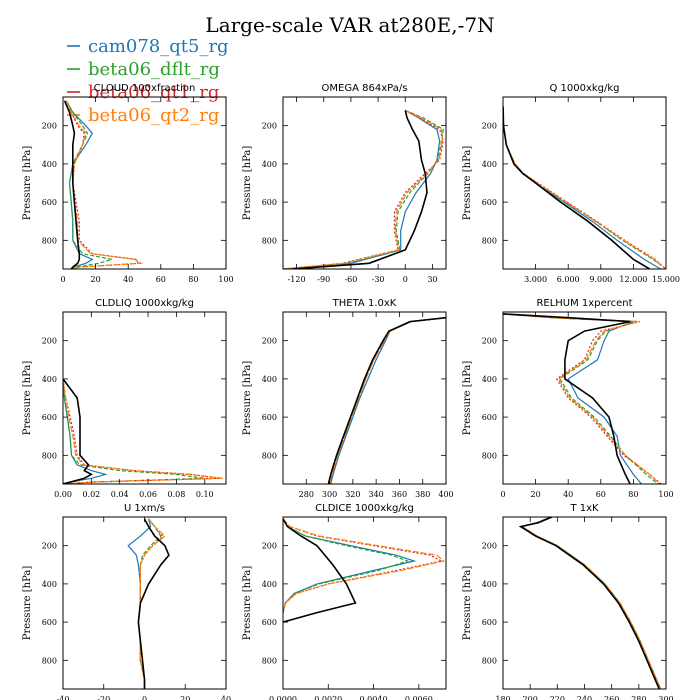  What do you see at coordinates (120, 494) in the screenshot?
I see `x-tick-label: 0.04` at bounding box center [120, 494].